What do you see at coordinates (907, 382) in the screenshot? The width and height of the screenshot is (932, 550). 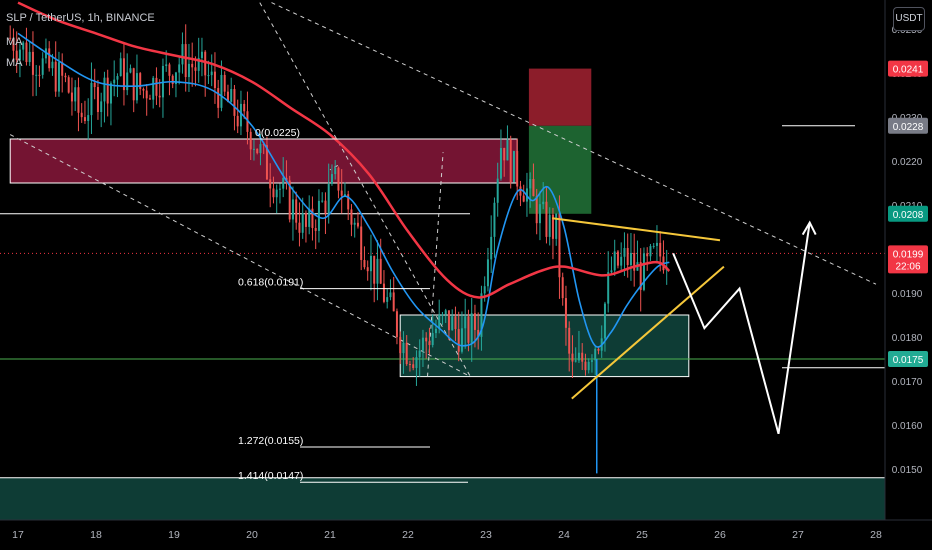 I see `price-tick-label: 0.0170` at bounding box center [907, 382].